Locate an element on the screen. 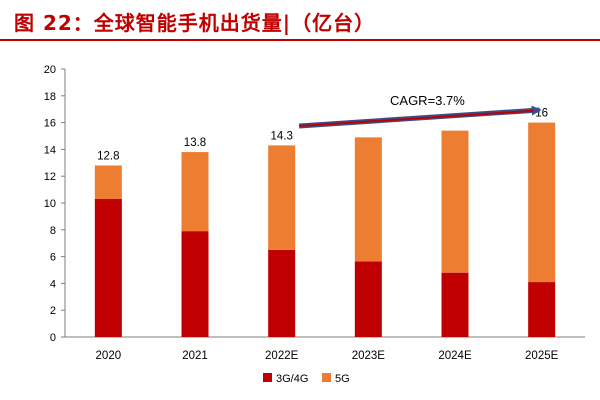  y-tick-label: 16 is located at coordinates (50, 124).